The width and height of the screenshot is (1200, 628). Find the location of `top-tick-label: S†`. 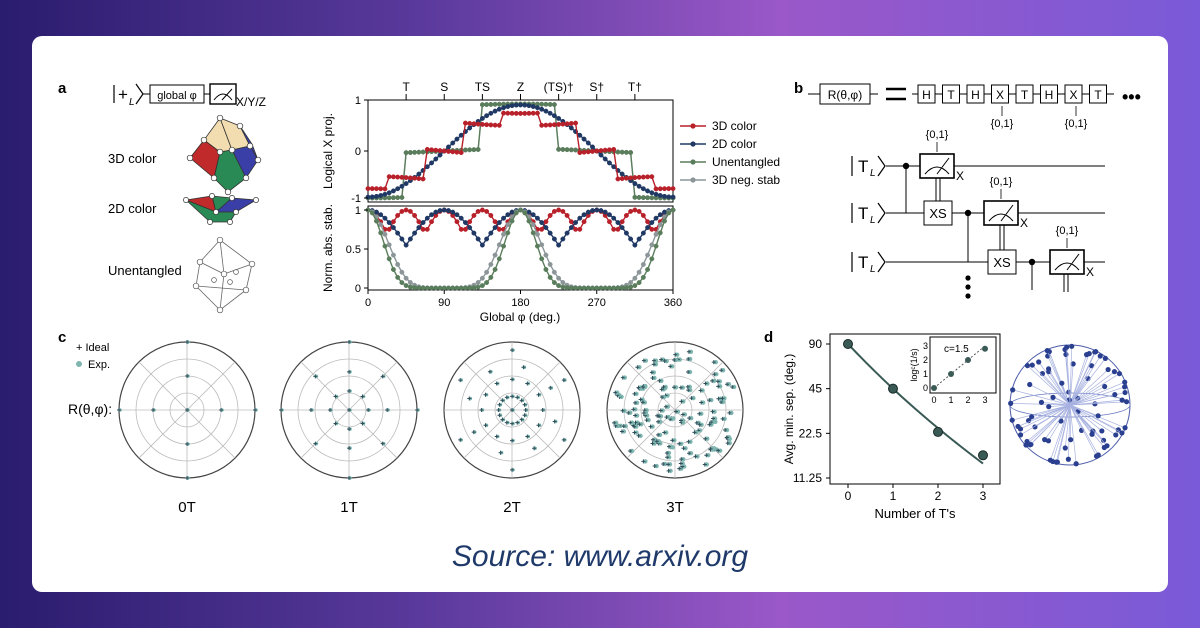

top-tick-label: S† is located at coordinates (596, 87).